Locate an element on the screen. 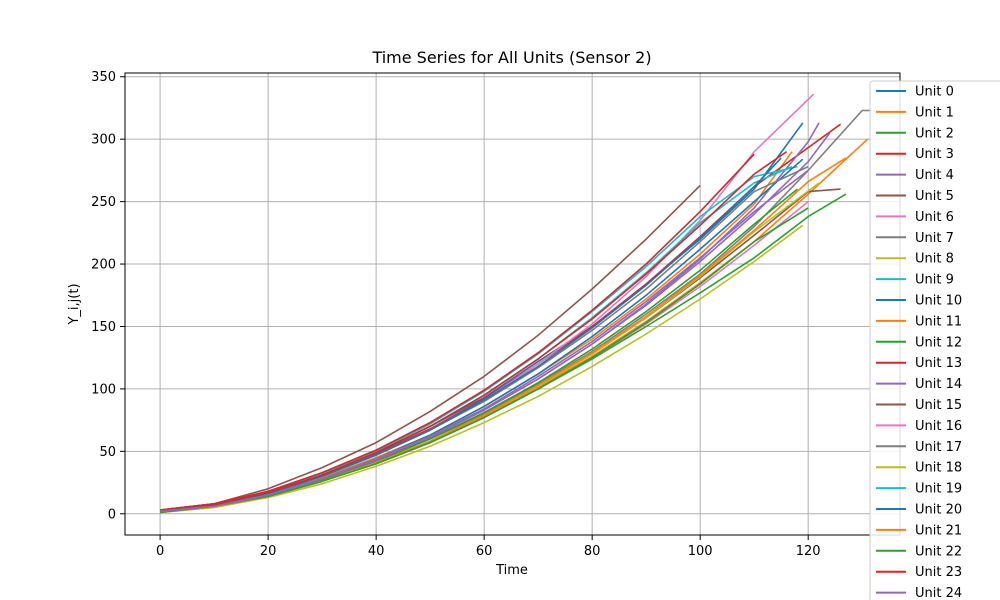 This screenshot has height=600, width=1000. legend-box is located at coordinates (934, 340).